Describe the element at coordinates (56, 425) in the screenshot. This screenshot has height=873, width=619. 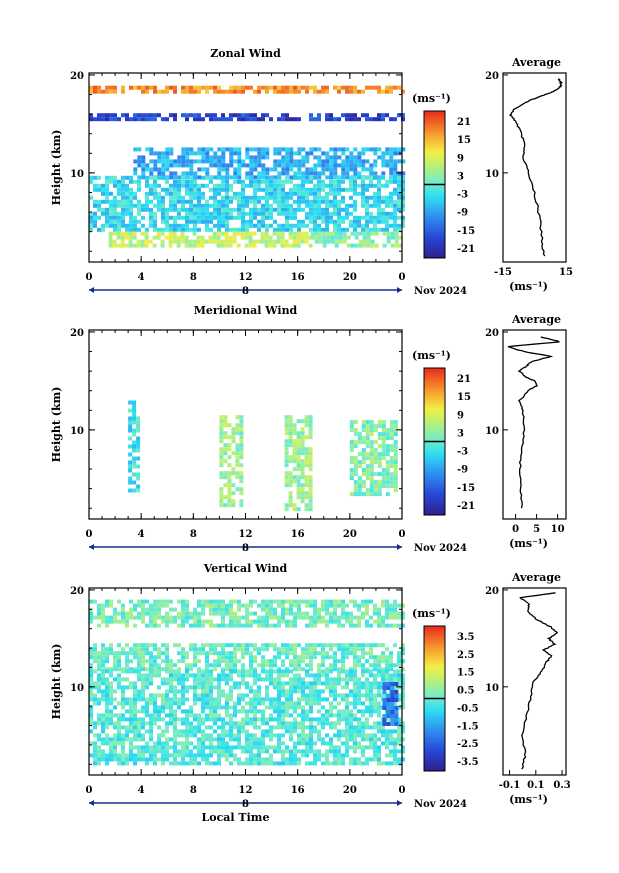
I see `y-axis-label: Height (km)` at that location.